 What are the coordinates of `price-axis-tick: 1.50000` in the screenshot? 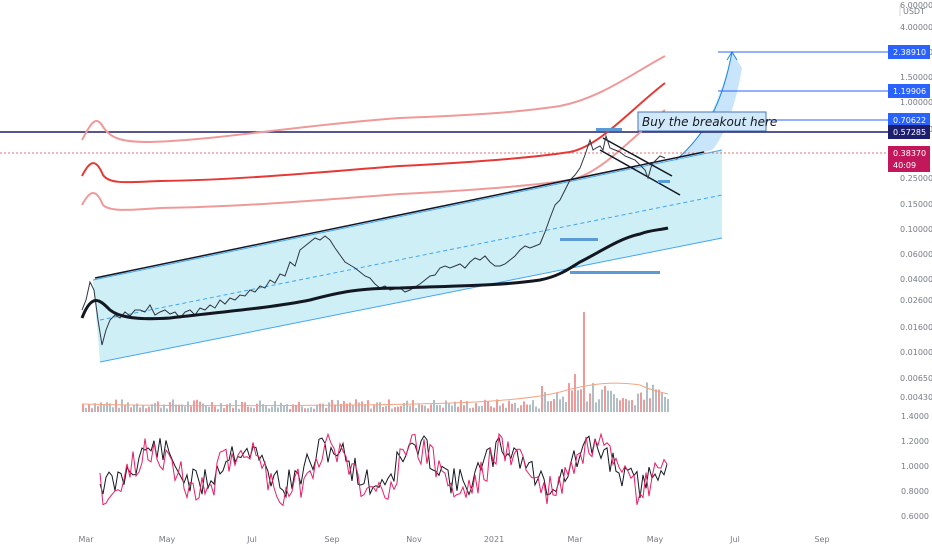 It's located at (916, 77).